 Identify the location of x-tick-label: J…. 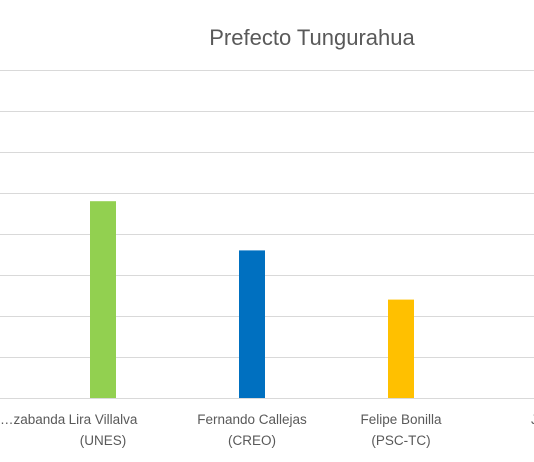
(532, 419).